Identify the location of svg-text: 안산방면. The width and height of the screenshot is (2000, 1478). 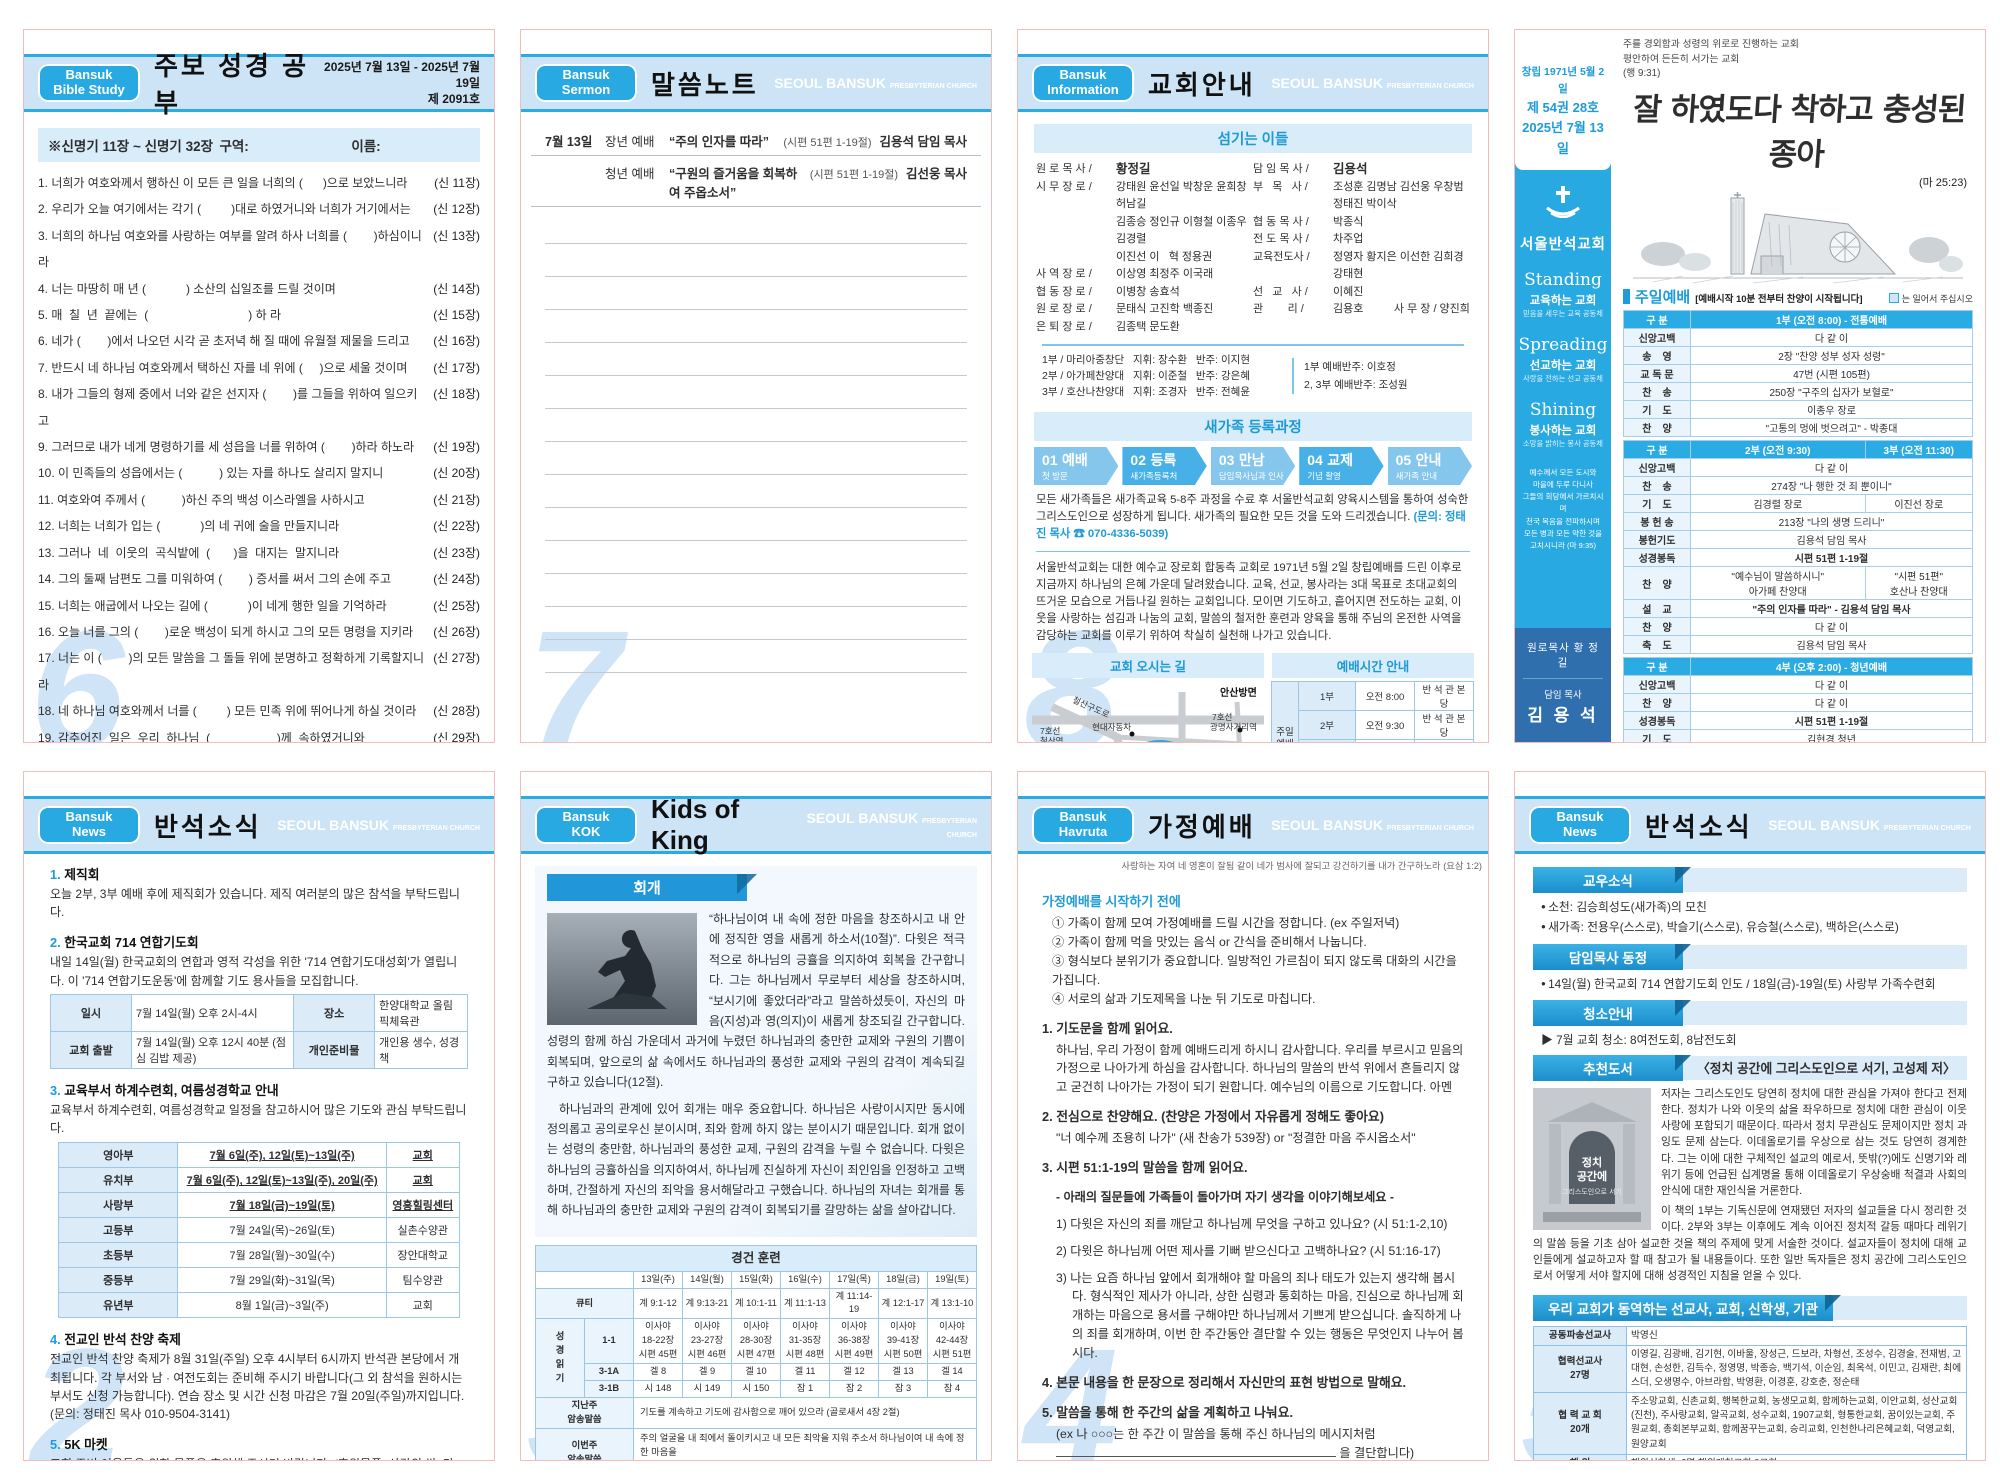
(1238, 692).